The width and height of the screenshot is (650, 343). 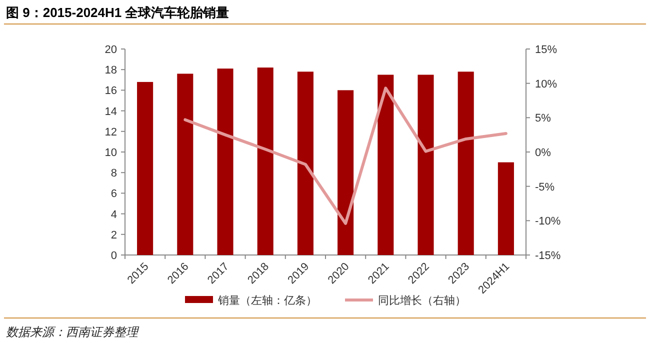 What do you see at coordinates (543, 153) in the screenshot?
I see `y2-tick-label: 0%` at bounding box center [543, 153].